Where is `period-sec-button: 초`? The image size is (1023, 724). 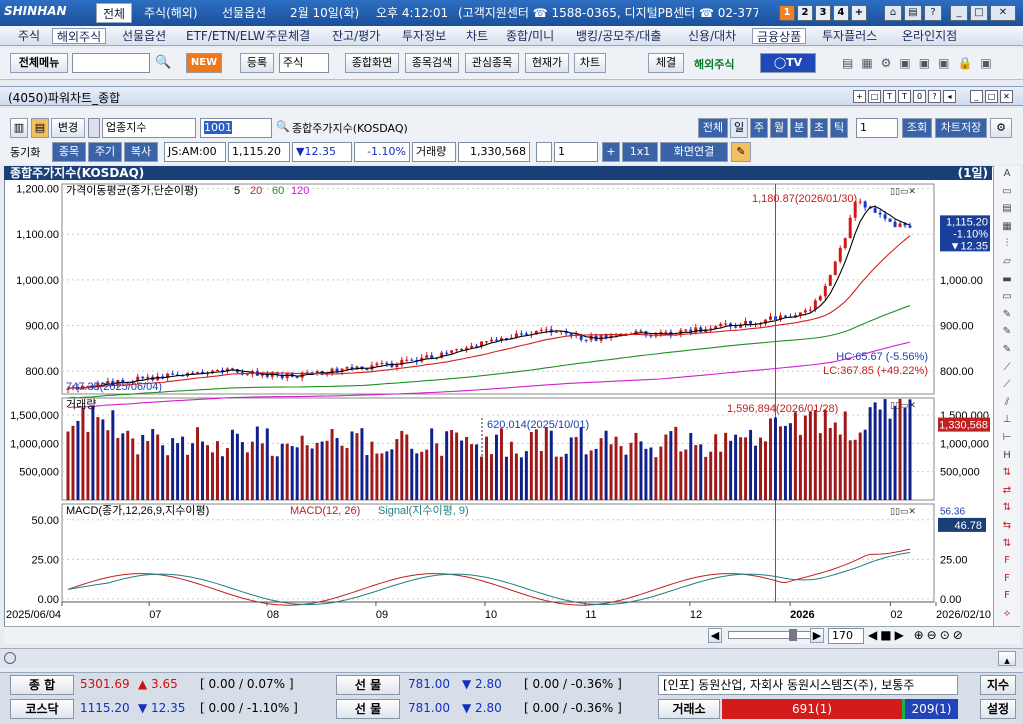 period-sec-button: 초 is located at coordinates (819, 128).